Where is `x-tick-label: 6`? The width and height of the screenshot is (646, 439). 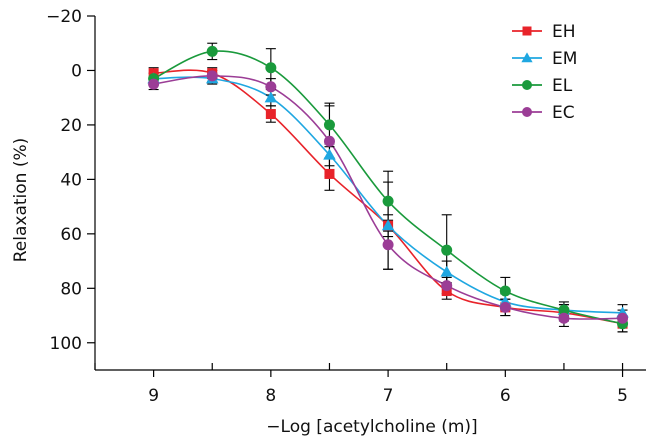 x-tick-label: 6 is located at coordinates (505, 396).